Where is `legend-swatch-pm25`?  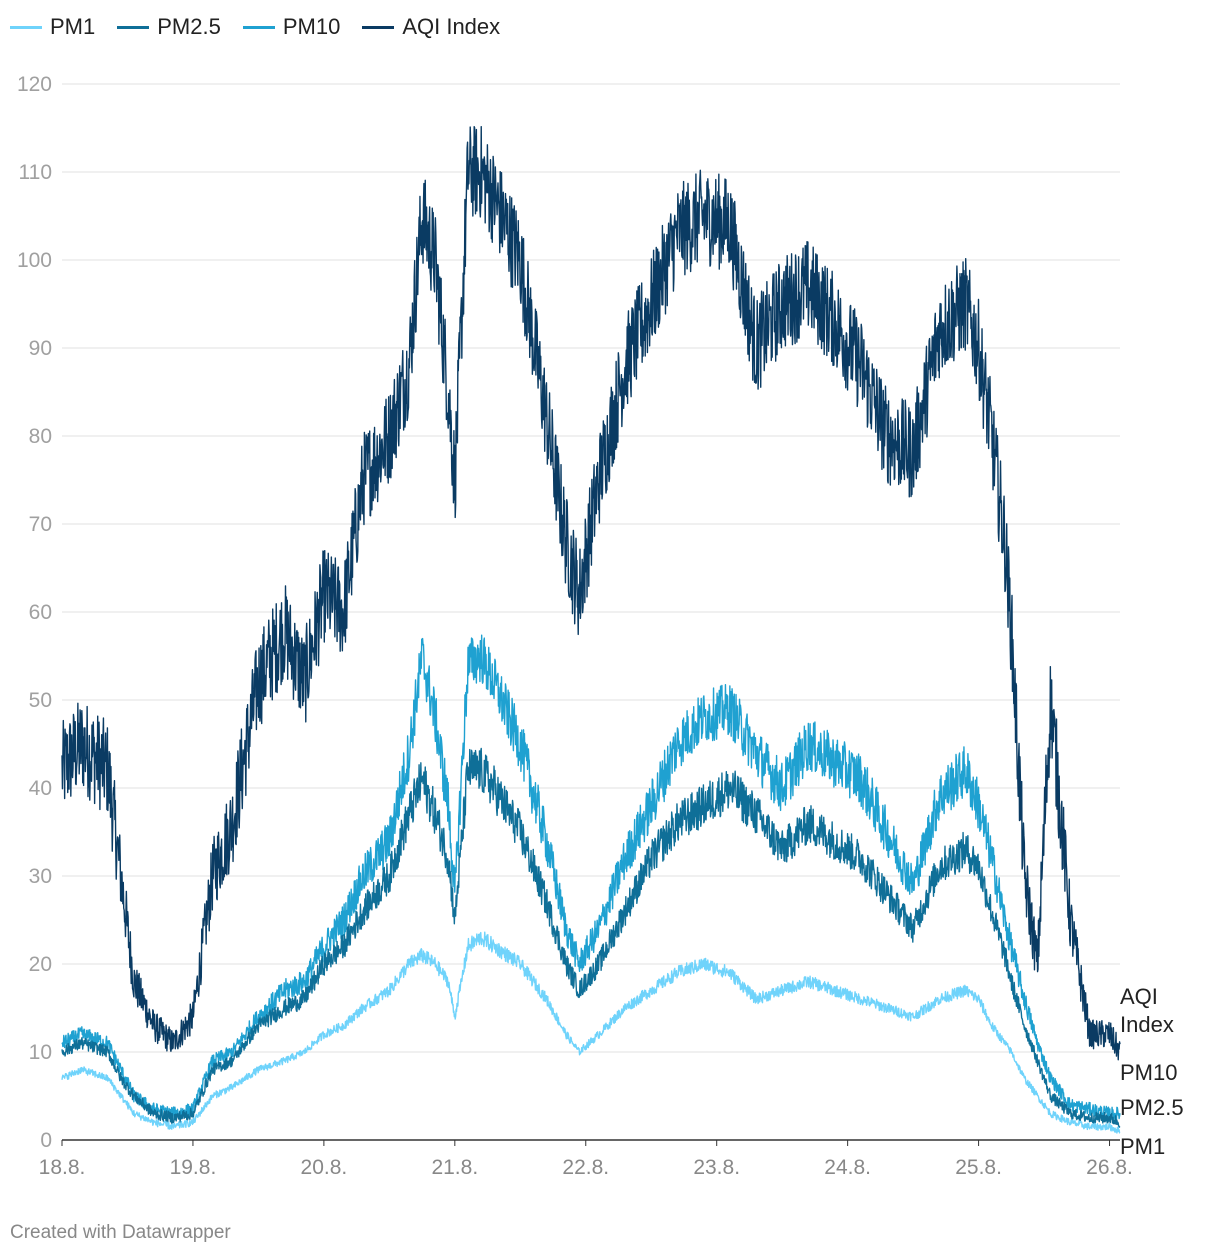
legend-swatch-pm25 is located at coordinates (133, 27).